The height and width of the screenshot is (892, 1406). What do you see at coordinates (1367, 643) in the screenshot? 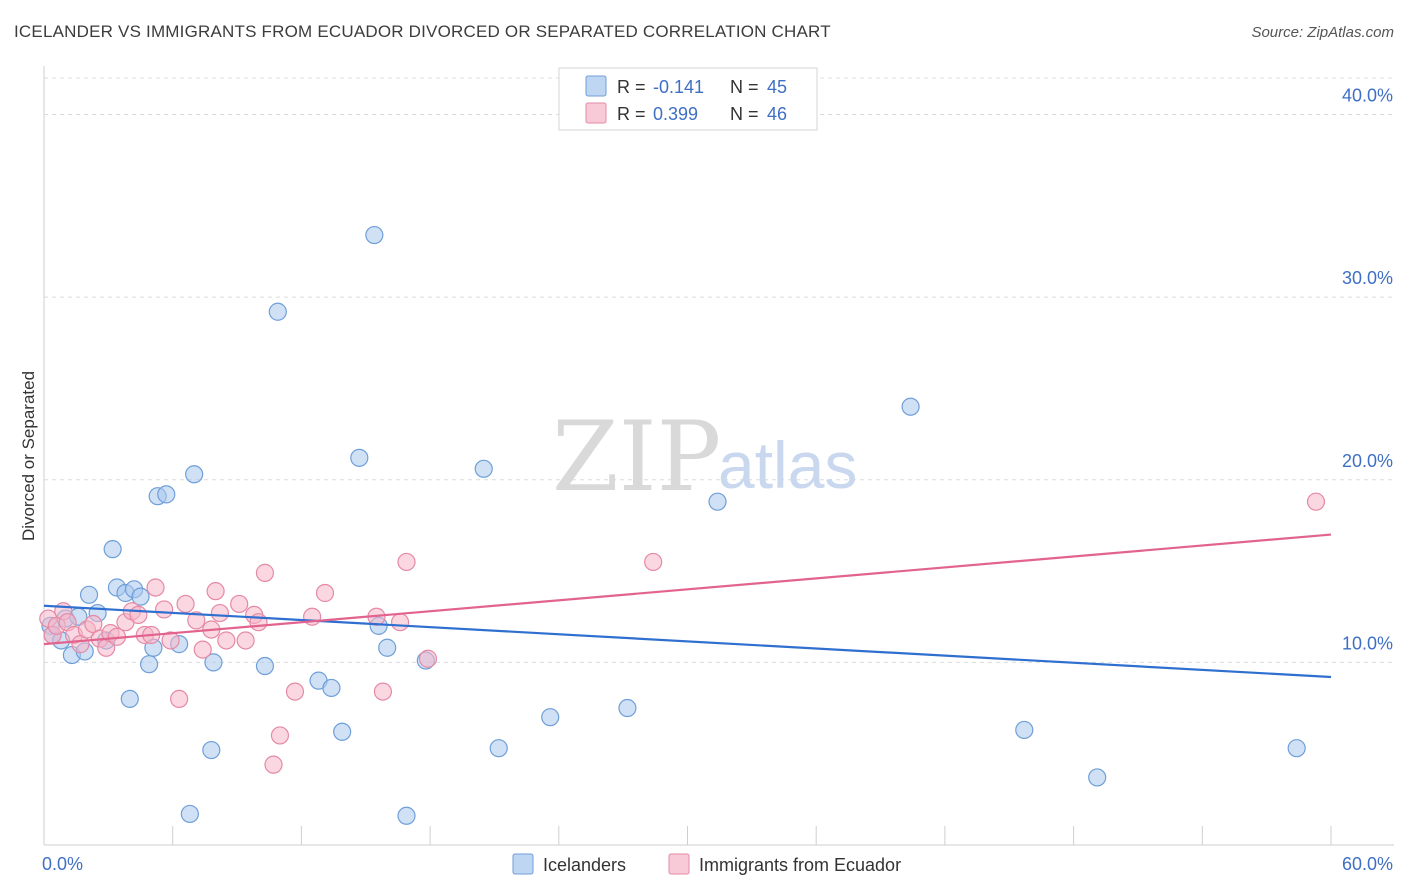
I see `y-tick-label-10: 10.0%` at bounding box center [1367, 643].